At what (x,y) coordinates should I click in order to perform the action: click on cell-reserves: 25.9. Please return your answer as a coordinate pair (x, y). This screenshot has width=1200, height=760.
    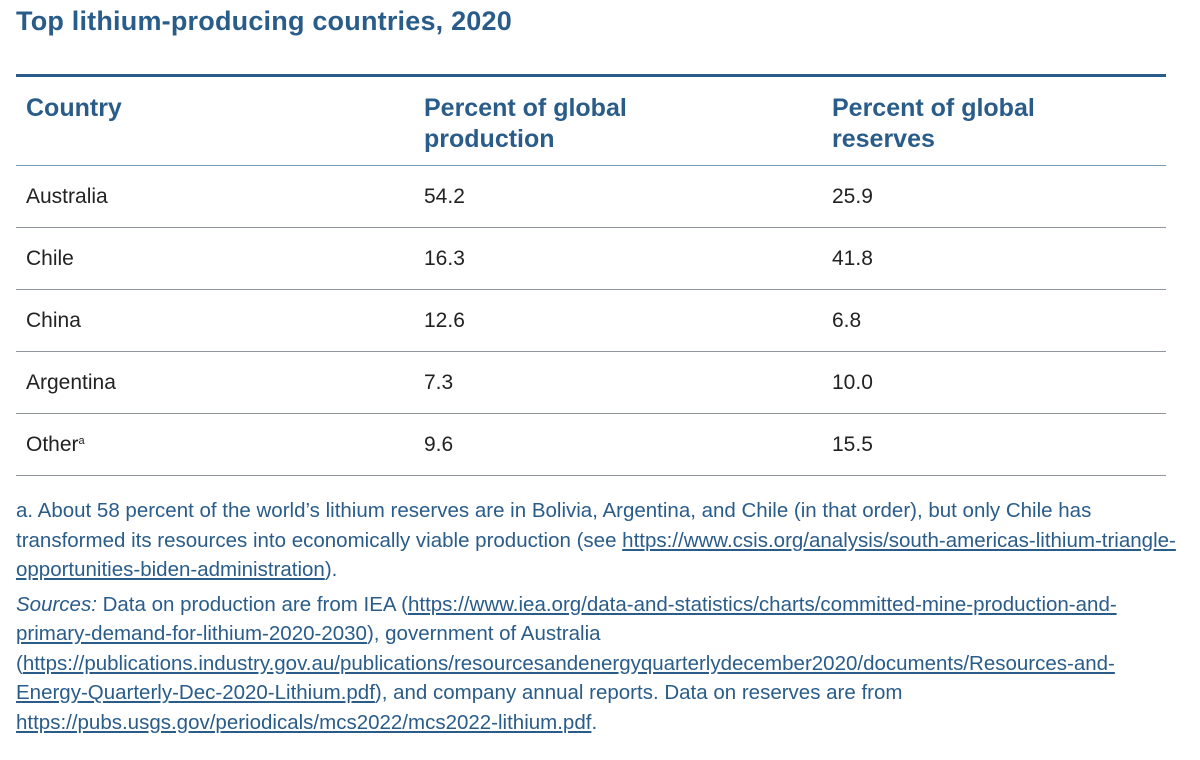
    Looking at the image, I should click on (852, 196).